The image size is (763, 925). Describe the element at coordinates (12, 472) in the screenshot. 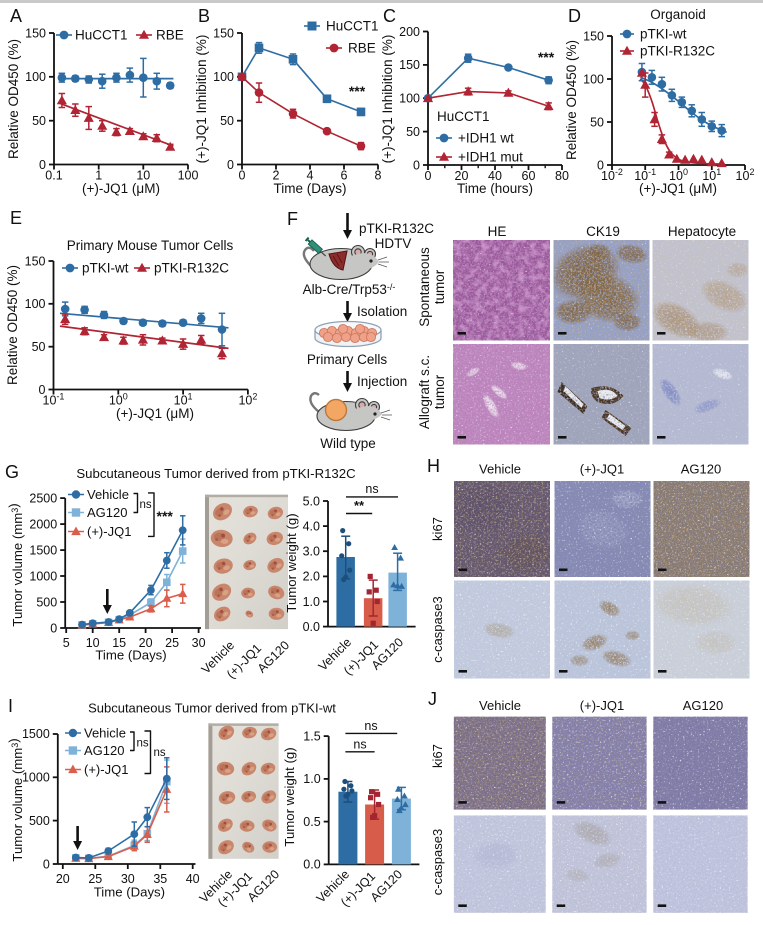

I see `svg-text: G` at that location.